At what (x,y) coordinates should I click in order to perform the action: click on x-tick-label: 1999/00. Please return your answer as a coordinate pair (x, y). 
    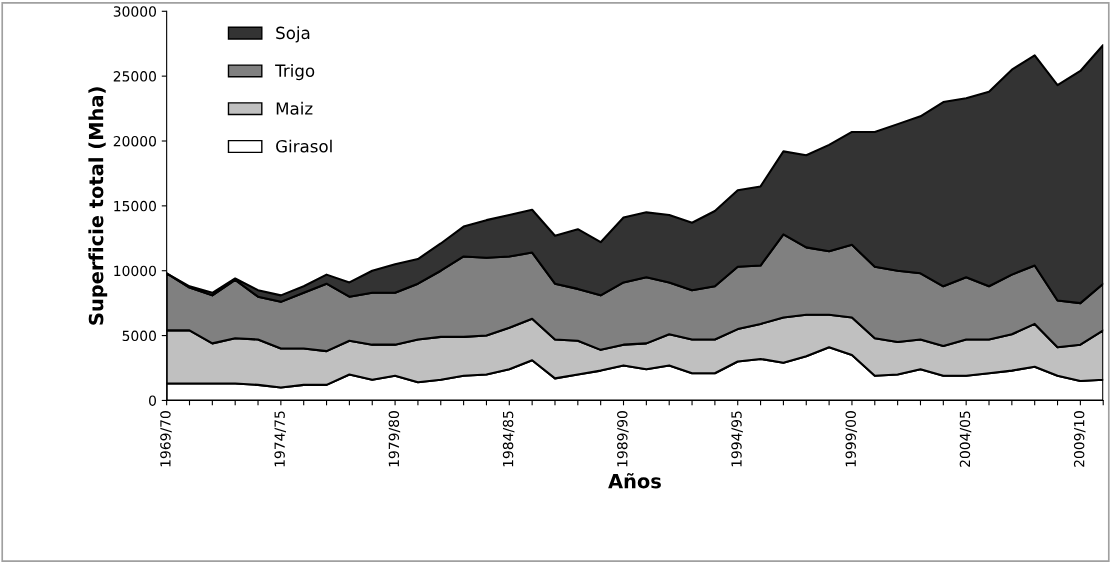
    Looking at the image, I should click on (851, 439).